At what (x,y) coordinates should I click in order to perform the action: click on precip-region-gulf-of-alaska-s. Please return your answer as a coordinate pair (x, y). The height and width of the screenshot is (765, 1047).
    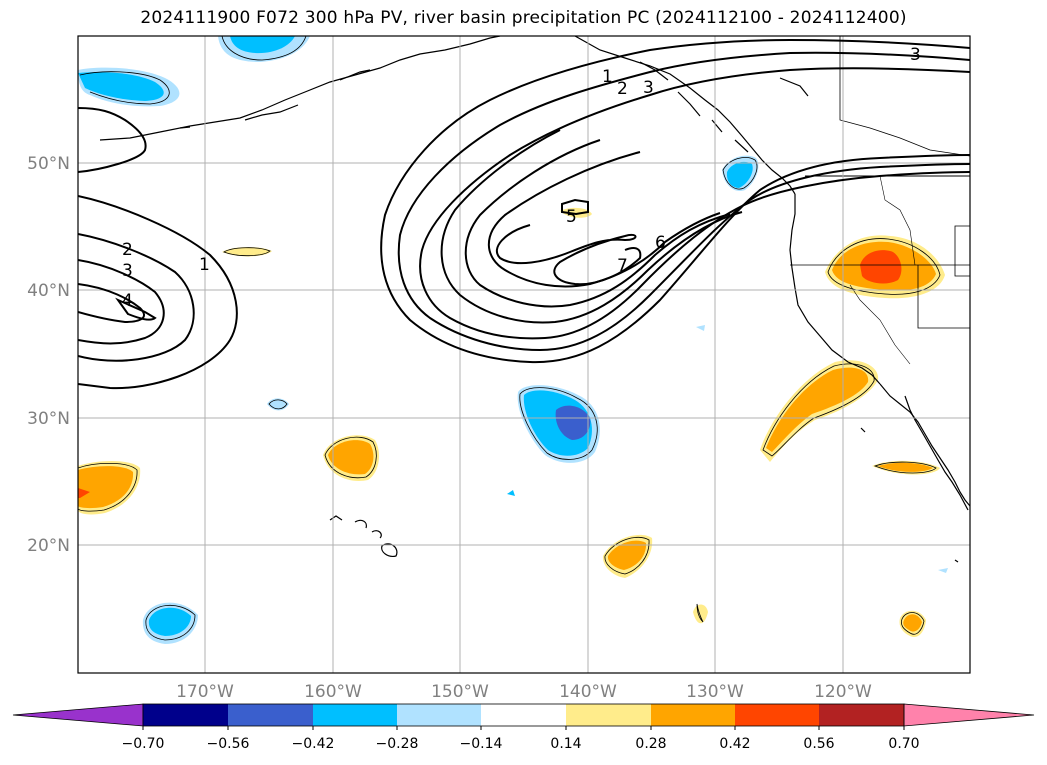
    Looking at the image, I should click on (576, 212).